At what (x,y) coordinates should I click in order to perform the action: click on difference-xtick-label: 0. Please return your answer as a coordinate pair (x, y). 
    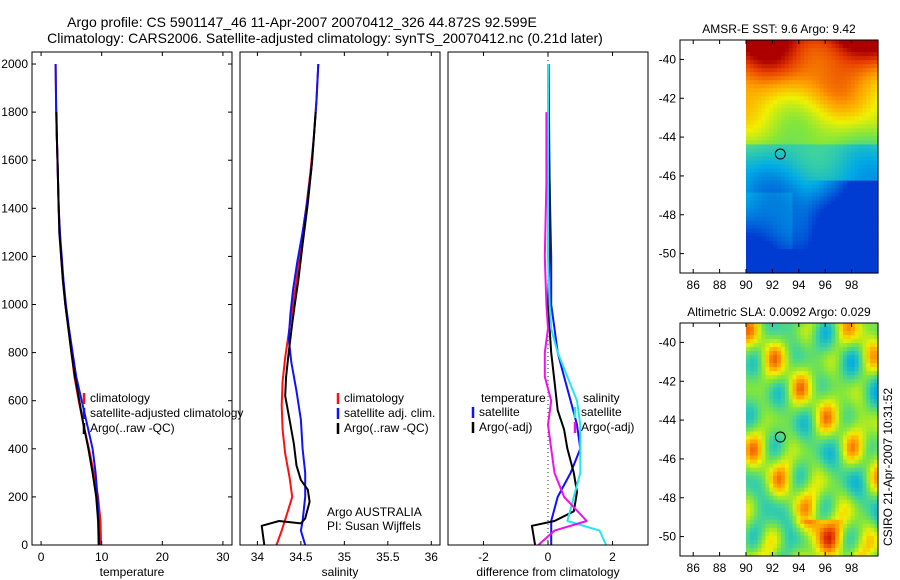
    Looking at the image, I should click on (548, 557).